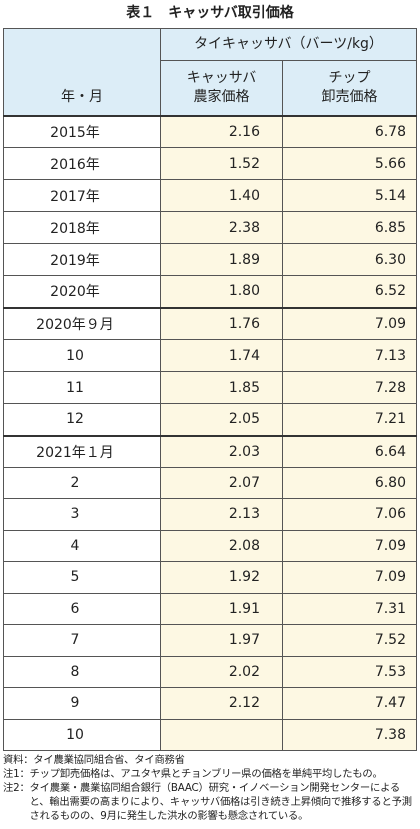  I want to click on price-cell: 2.02, so click(221, 671).